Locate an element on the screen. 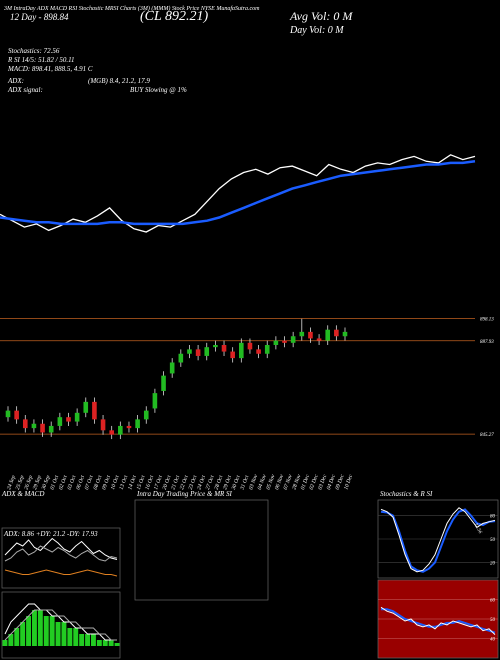  x-tick-label: 02 Dec is located at coordinates (314, 481).